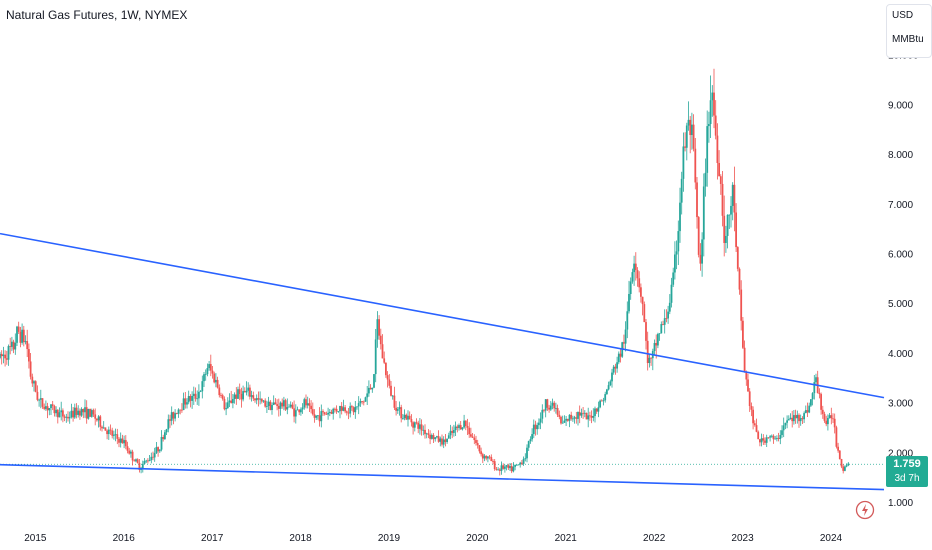  What do you see at coordinates (909, 31) in the screenshot?
I see `unit-selector` at bounding box center [909, 31].